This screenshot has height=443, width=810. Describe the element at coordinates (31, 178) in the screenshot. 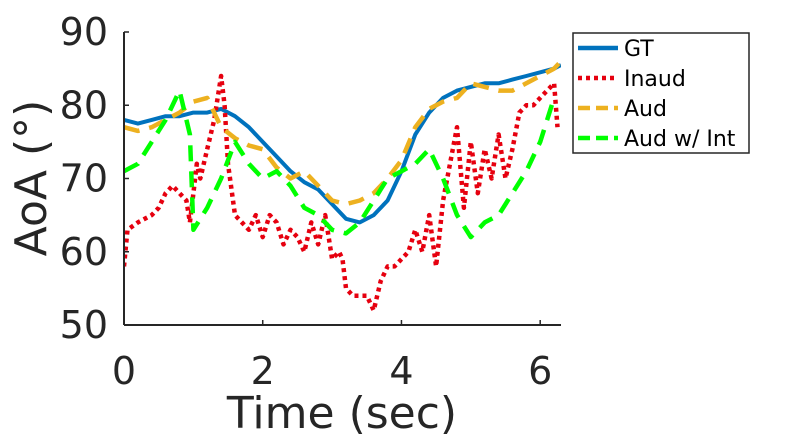

I see `y-axis-label: AoA (°)` at that location.